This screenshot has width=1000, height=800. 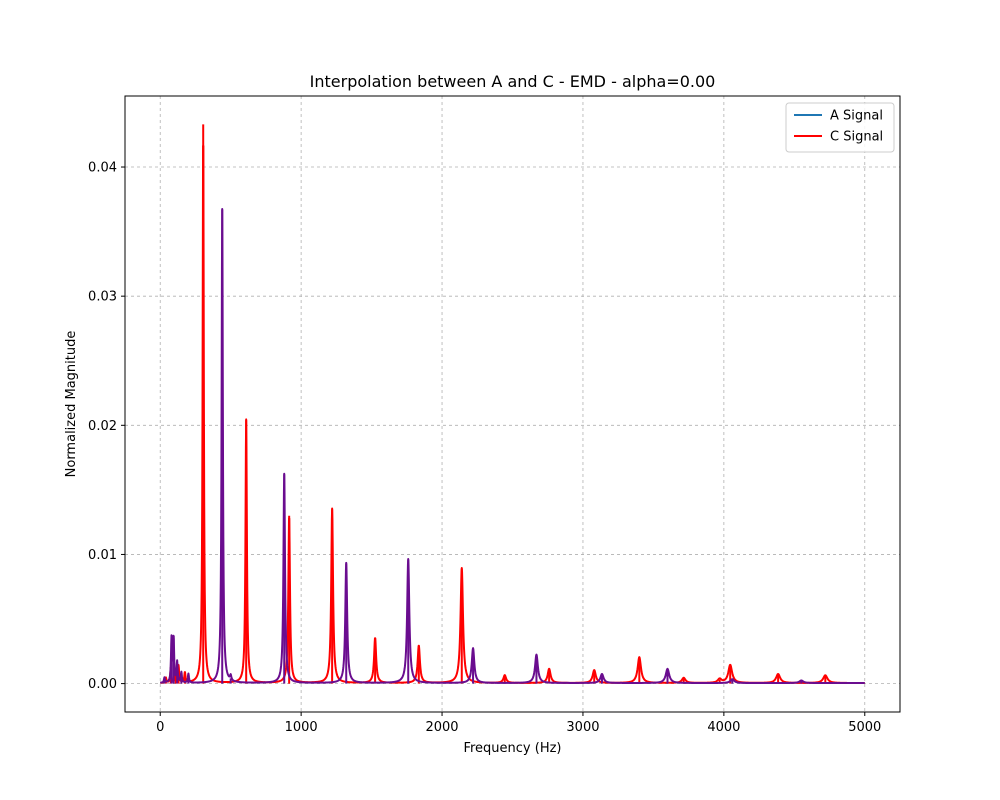 I want to click on y-tick-label: 0.01, so click(x=102, y=555).